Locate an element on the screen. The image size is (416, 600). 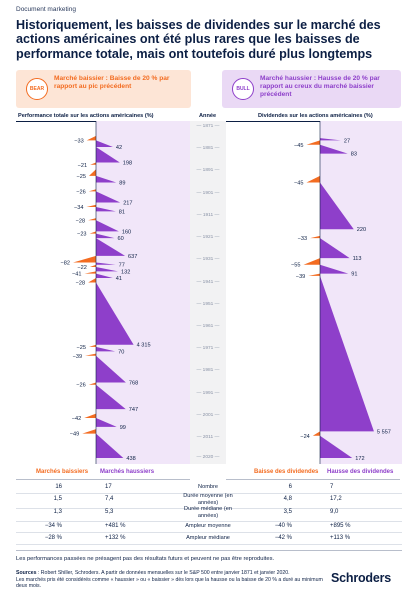
table-cell: 4,8 is located at coordinates (287, 499).